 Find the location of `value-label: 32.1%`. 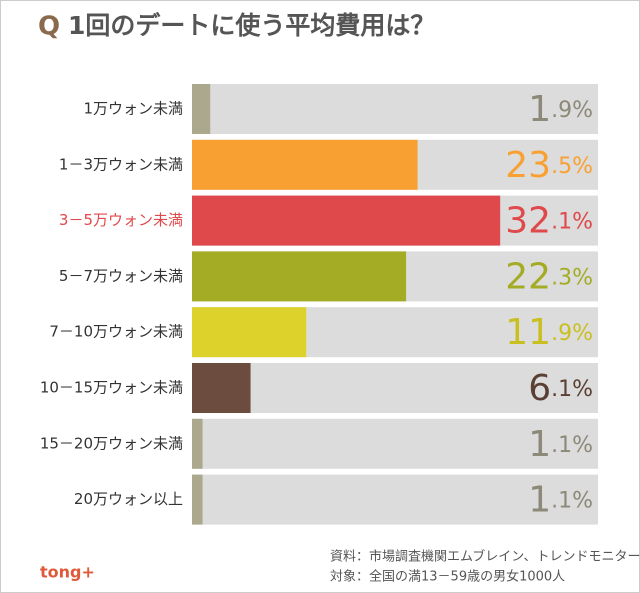

value-label: 32.1% is located at coordinates (549, 221).